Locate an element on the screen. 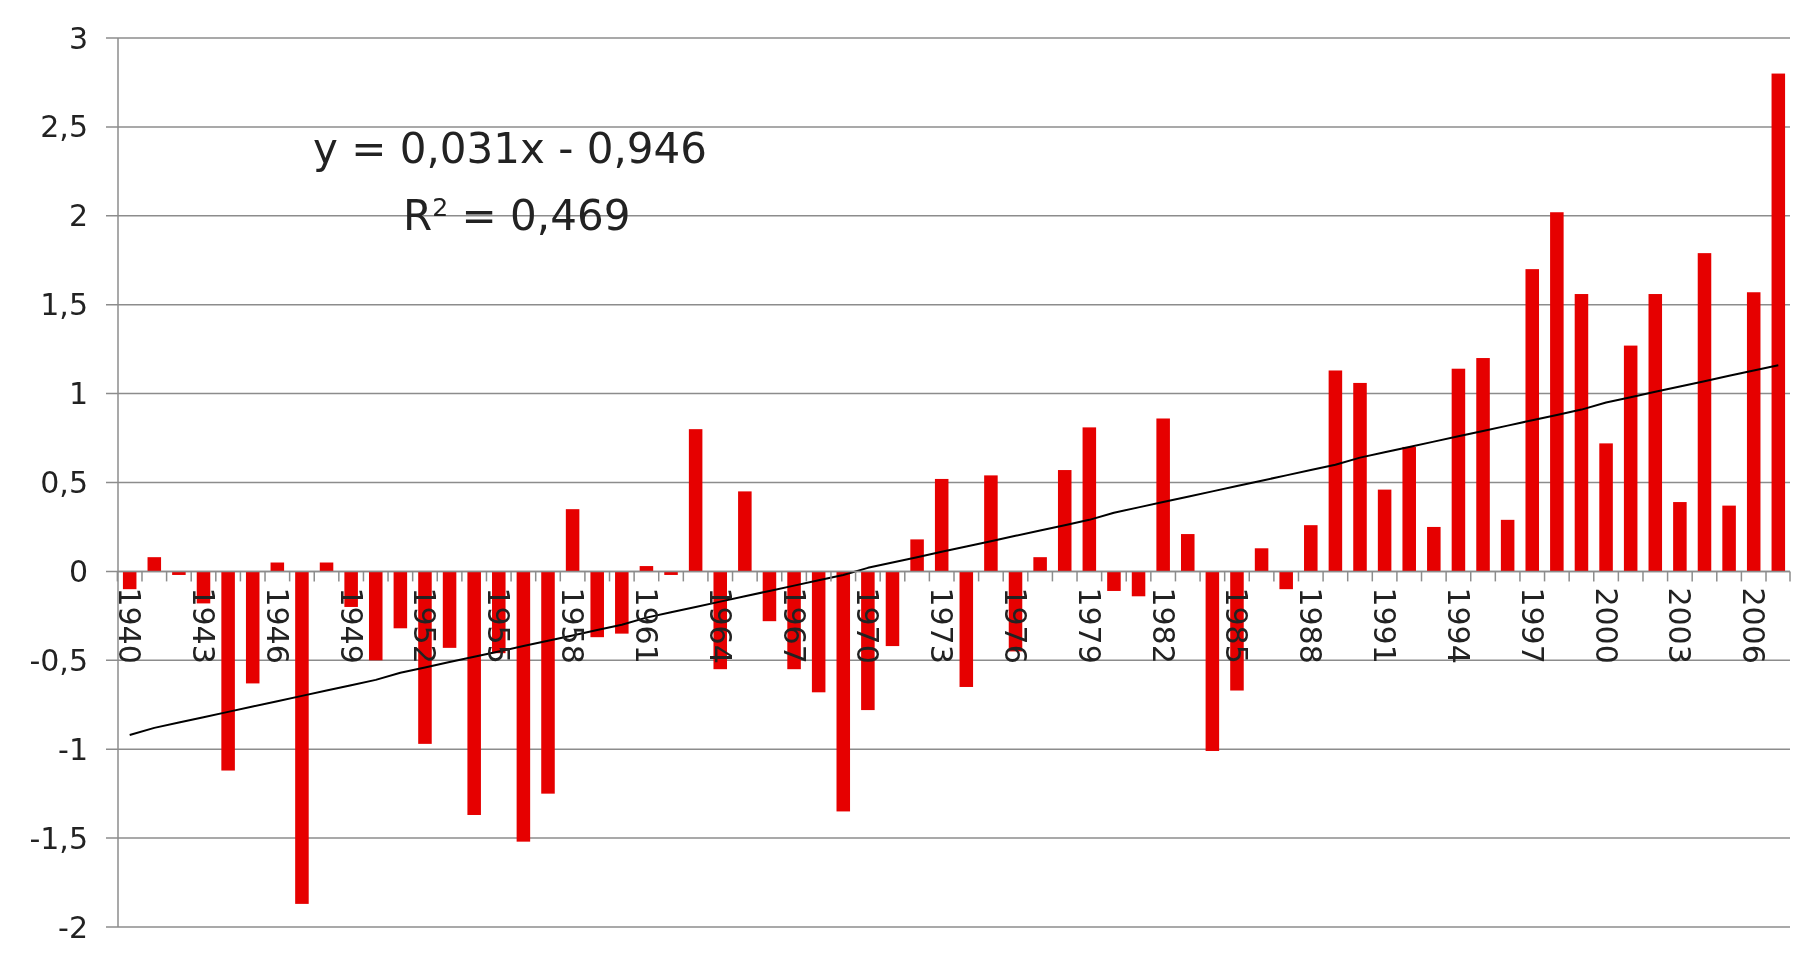 The image size is (1810, 953). x-tick-label: 1976 is located at coordinates (1016, 625).